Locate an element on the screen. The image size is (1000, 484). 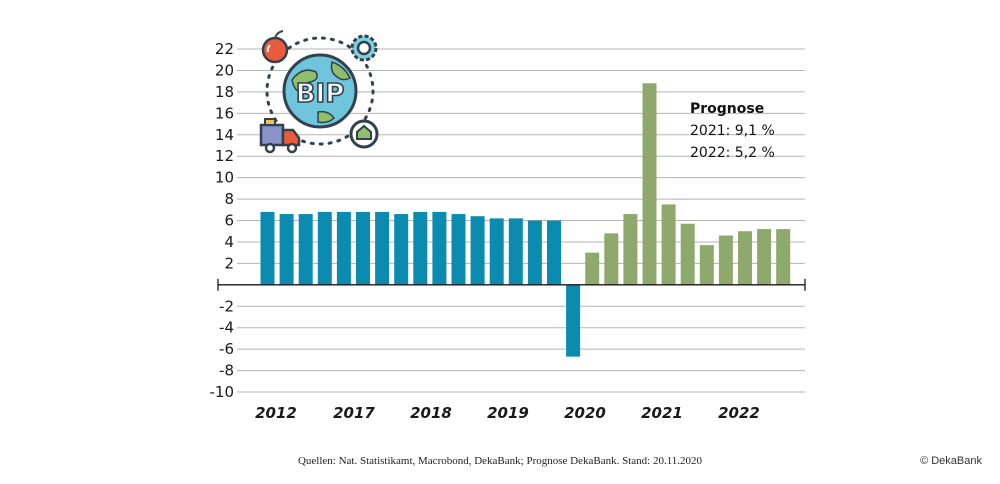
x-tick-label: 2018 is located at coordinates (431, 413).